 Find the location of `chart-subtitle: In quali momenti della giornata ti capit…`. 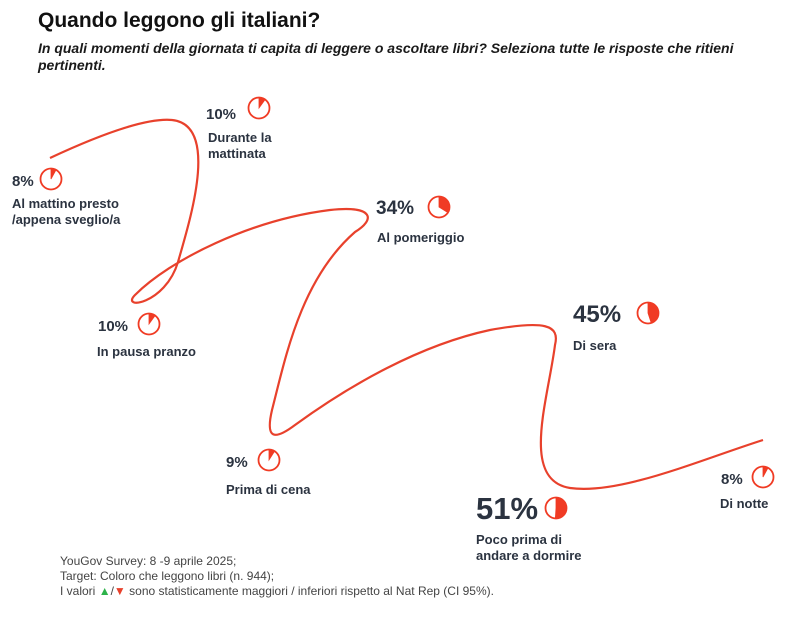

chart-subtitle: In quali momenti della giornata ti capit… is located at coordinates (386, 56).